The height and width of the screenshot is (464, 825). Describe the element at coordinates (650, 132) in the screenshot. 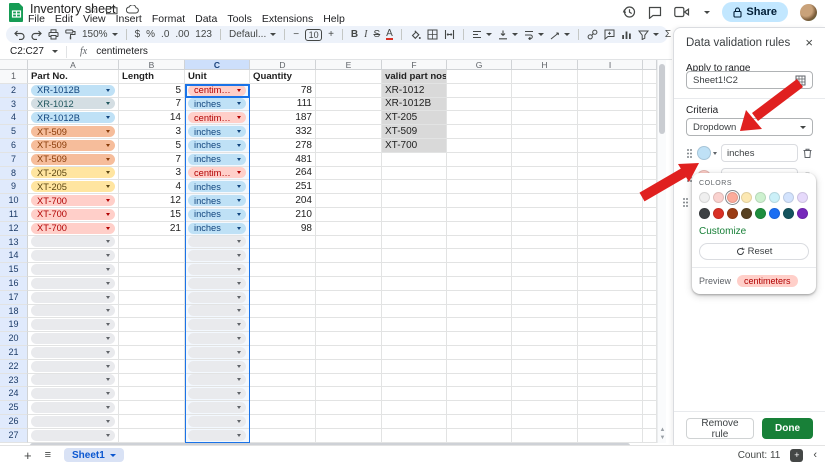

I see `cell-stub5` at that location.